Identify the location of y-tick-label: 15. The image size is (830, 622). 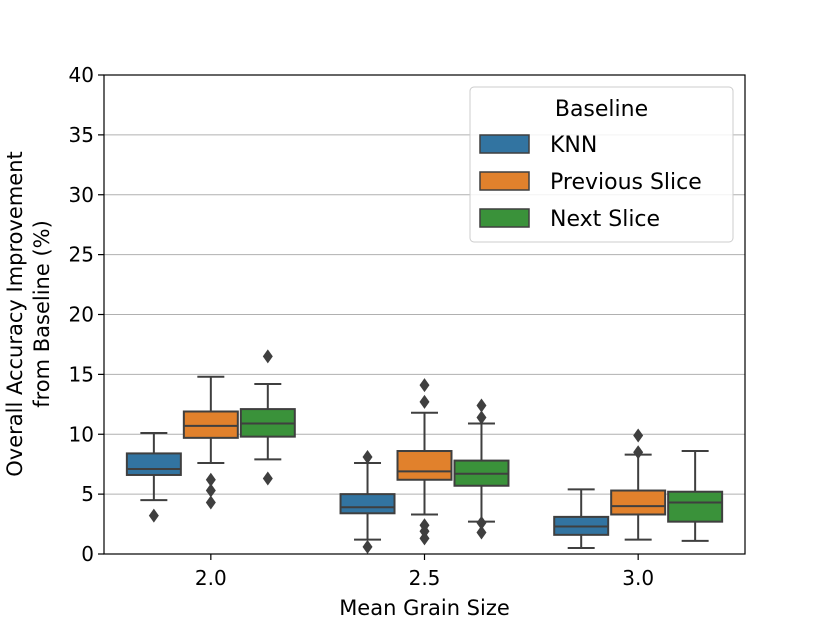
(81, 374).